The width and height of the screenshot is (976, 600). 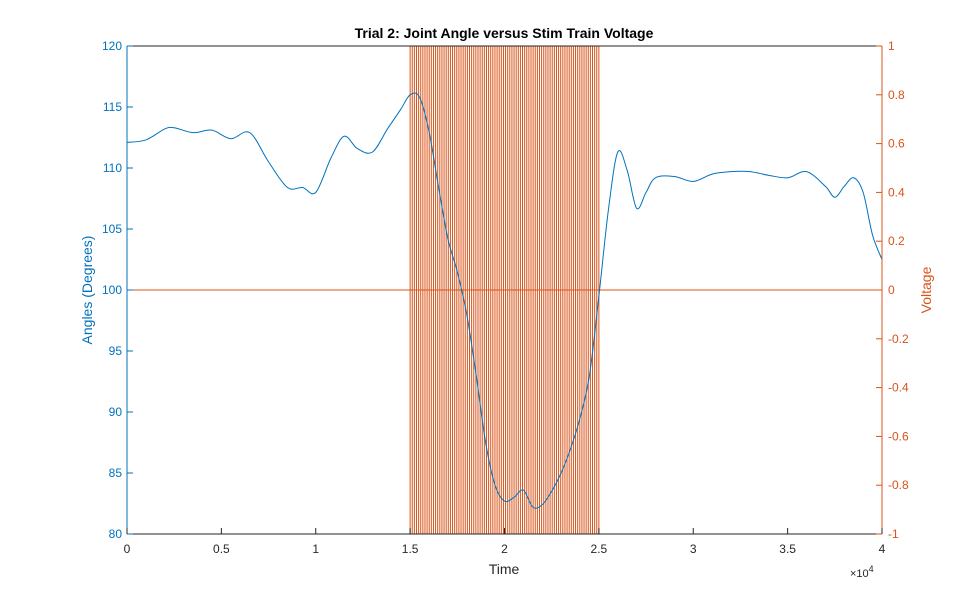 I want to click on right-y-tick-label: -0.8, so click(x=898, y=485).